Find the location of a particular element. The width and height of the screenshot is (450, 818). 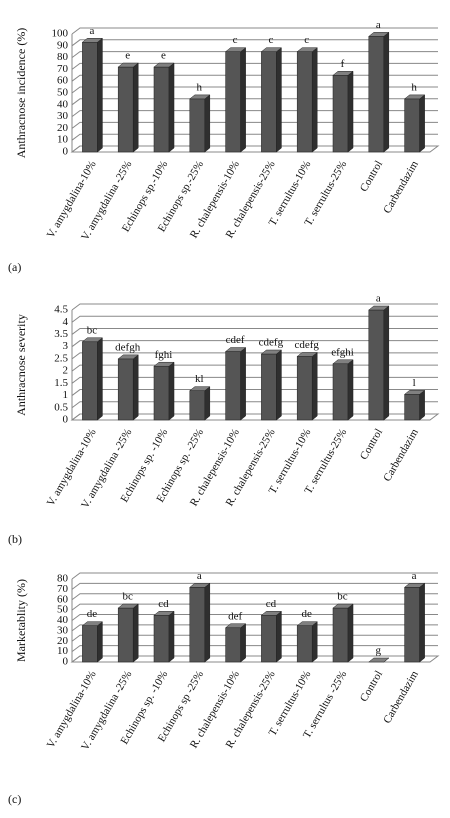

x-tick-label: Carbendazim is located at coordinates (401, 186).